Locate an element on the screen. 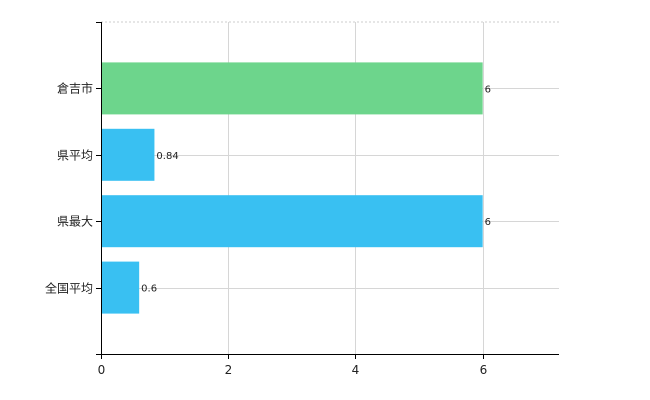  category-label: 全国平均 is located at coordinates (69, 288).